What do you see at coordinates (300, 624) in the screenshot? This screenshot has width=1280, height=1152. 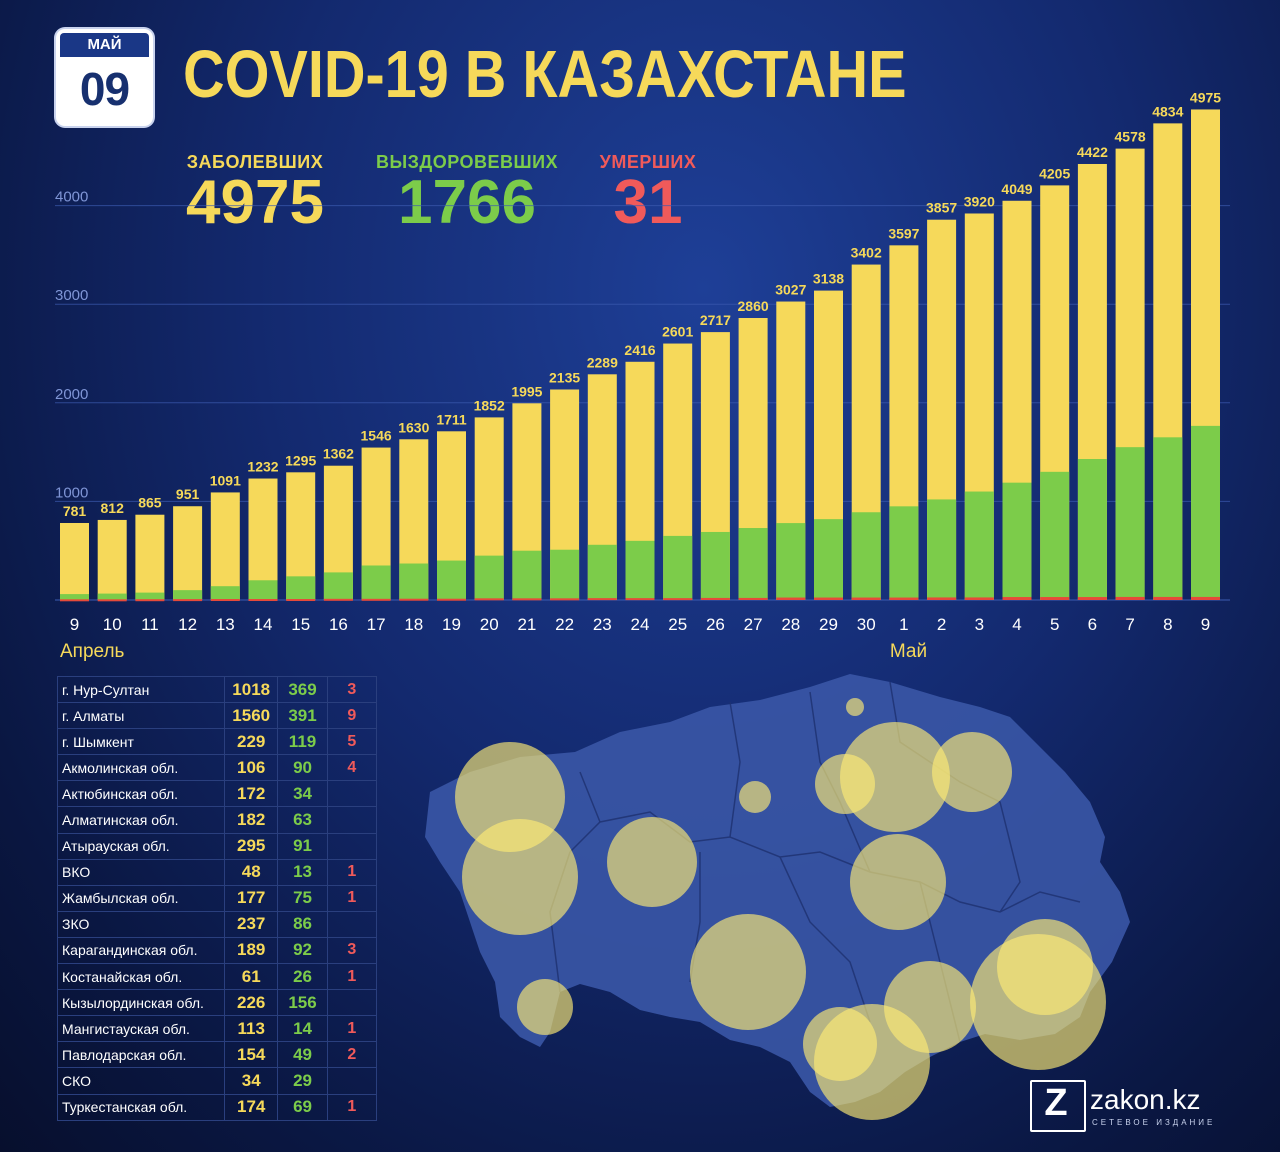 I see `x-tick-label: 15` at bounding box center [300, 624].